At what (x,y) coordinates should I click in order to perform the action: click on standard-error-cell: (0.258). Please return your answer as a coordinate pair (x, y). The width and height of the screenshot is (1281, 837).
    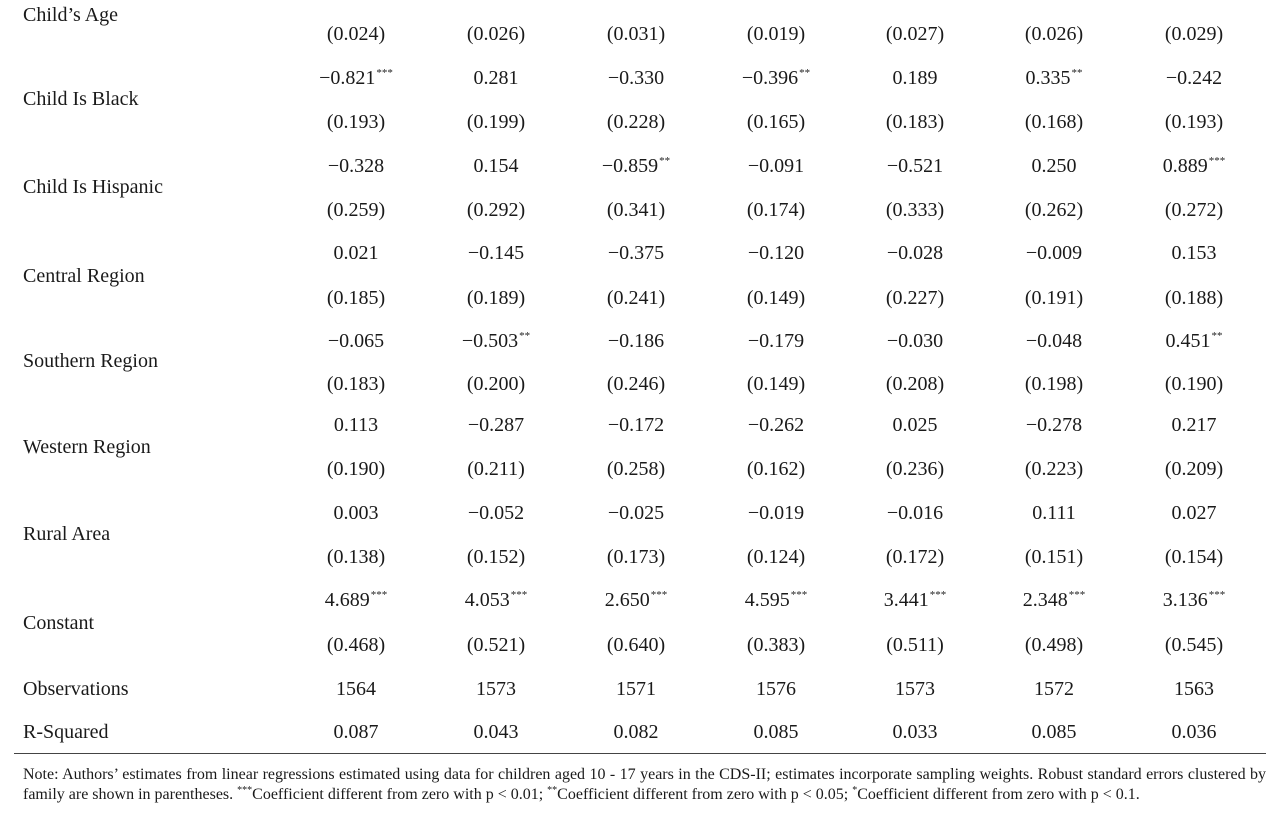
    Looking at the image, I should click on (636, 469).